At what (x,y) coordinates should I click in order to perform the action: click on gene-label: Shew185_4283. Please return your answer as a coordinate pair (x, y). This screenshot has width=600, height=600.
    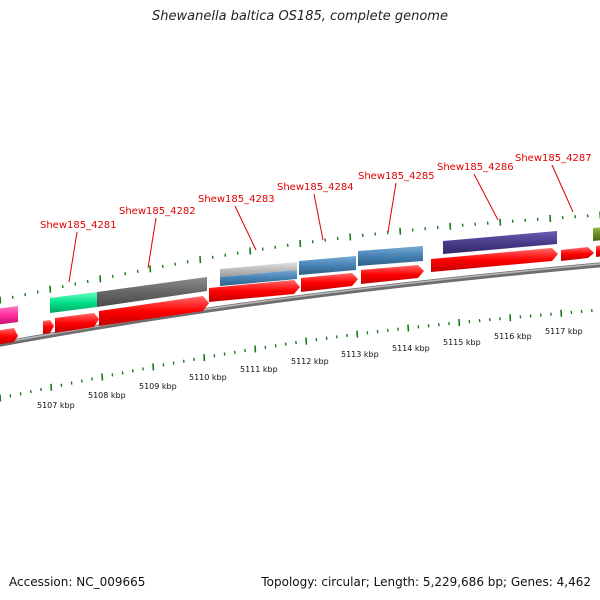
    Looking at the image, I should click on (236, 199).